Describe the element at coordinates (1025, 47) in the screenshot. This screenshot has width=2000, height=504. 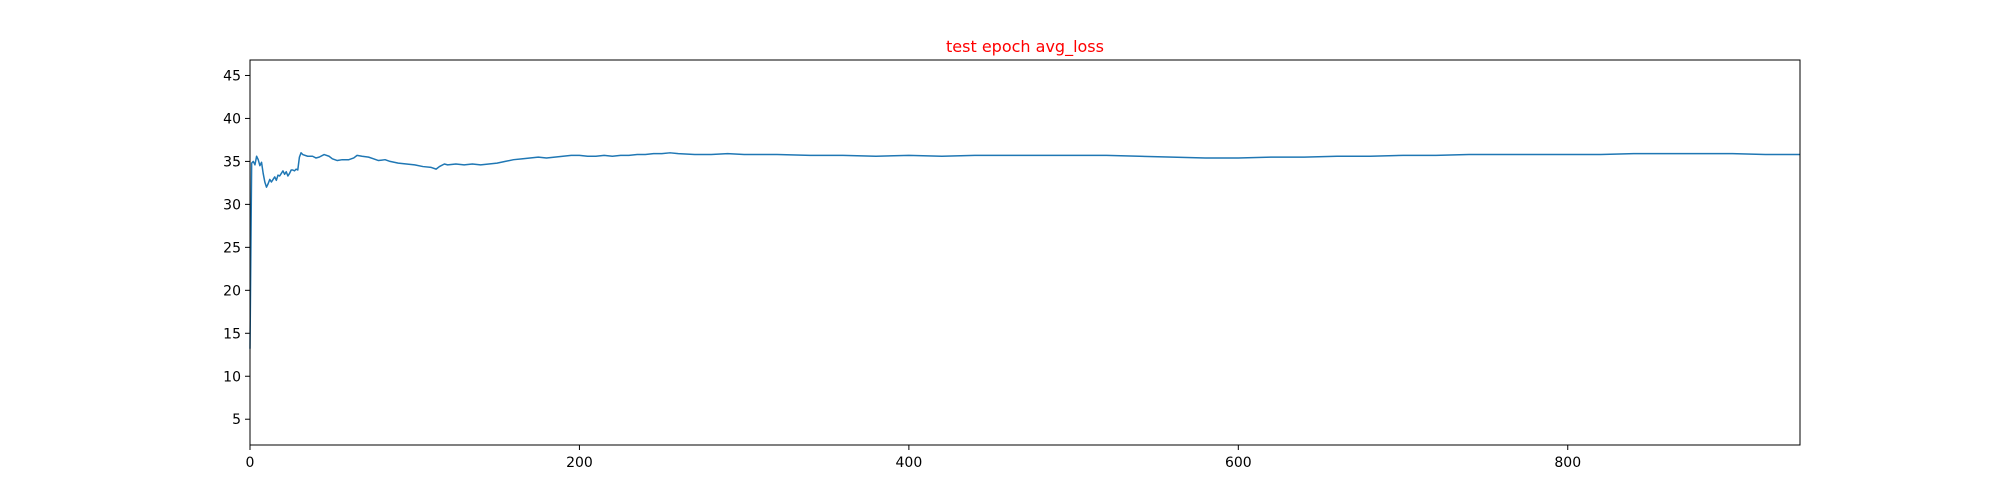
I see `chart-title: test epoch avg_loss` at that location.